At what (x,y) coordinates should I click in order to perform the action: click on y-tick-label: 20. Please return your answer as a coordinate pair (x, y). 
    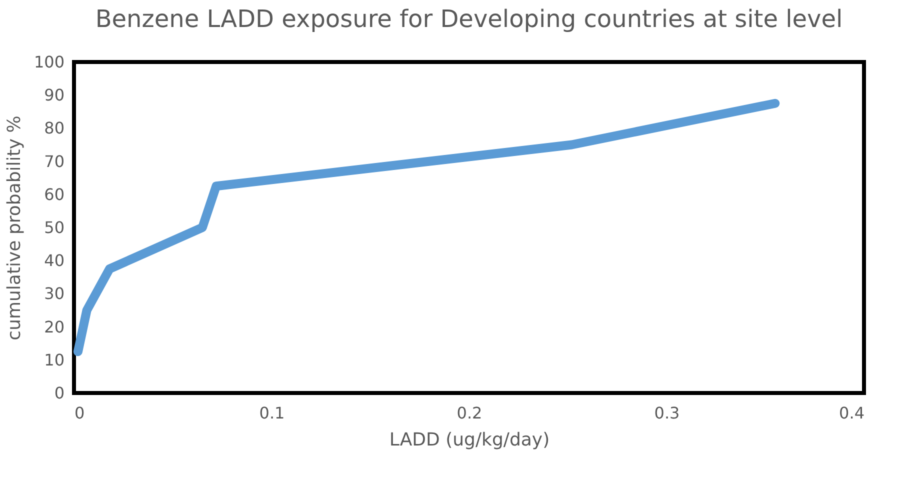
    Looking at the image, I should click on (54, 326).